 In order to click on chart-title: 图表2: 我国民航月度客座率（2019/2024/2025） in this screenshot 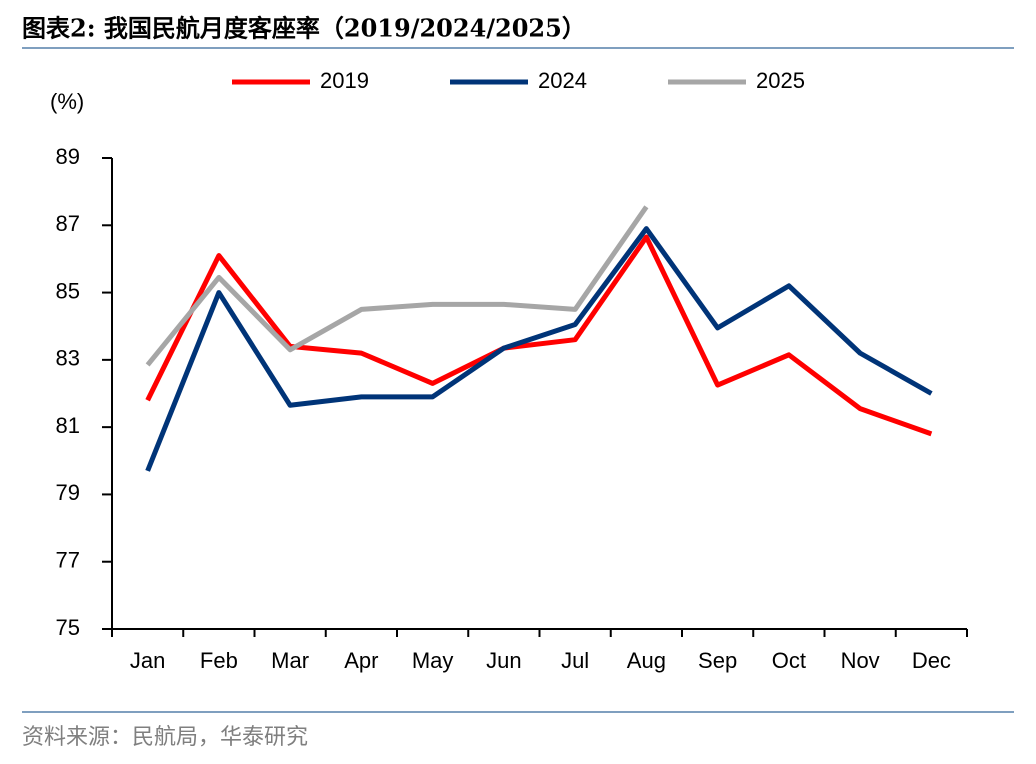, I will do `click(304, 28)`.